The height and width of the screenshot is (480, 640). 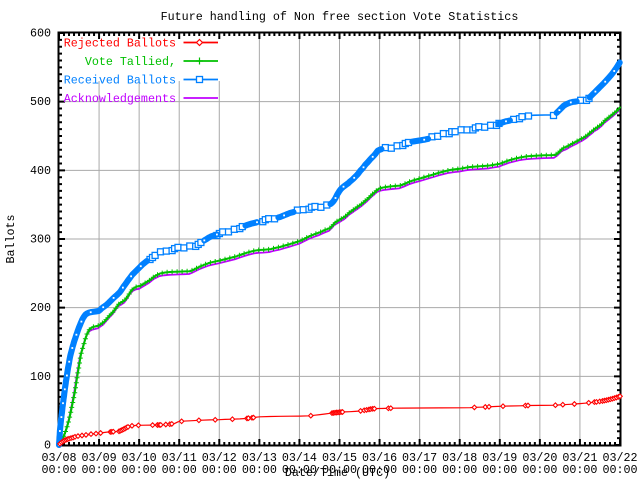 I want to click on svg-text: 03/19, so click(x=499, y=458).